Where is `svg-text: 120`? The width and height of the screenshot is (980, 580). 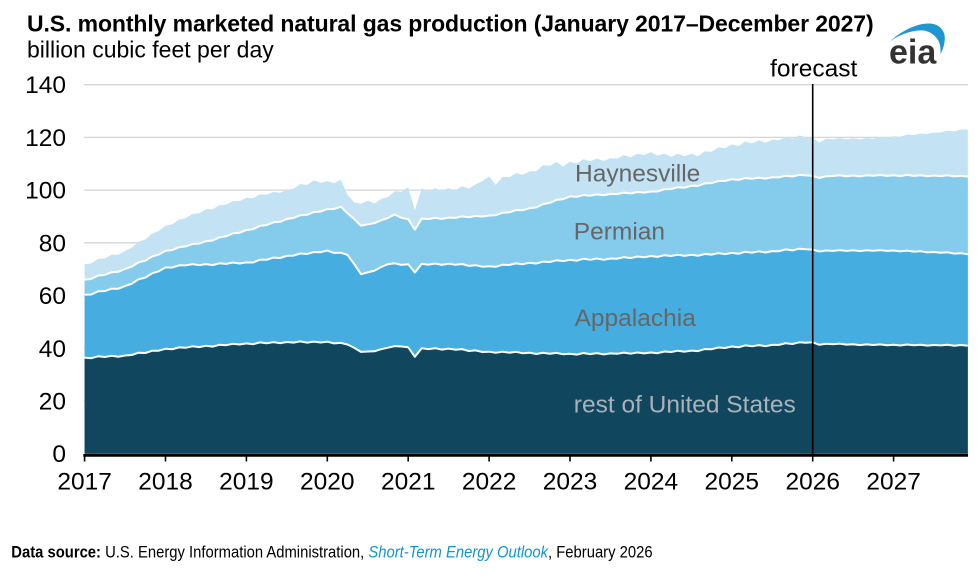
svg-text: 120 is located at coordinates (45, 138).